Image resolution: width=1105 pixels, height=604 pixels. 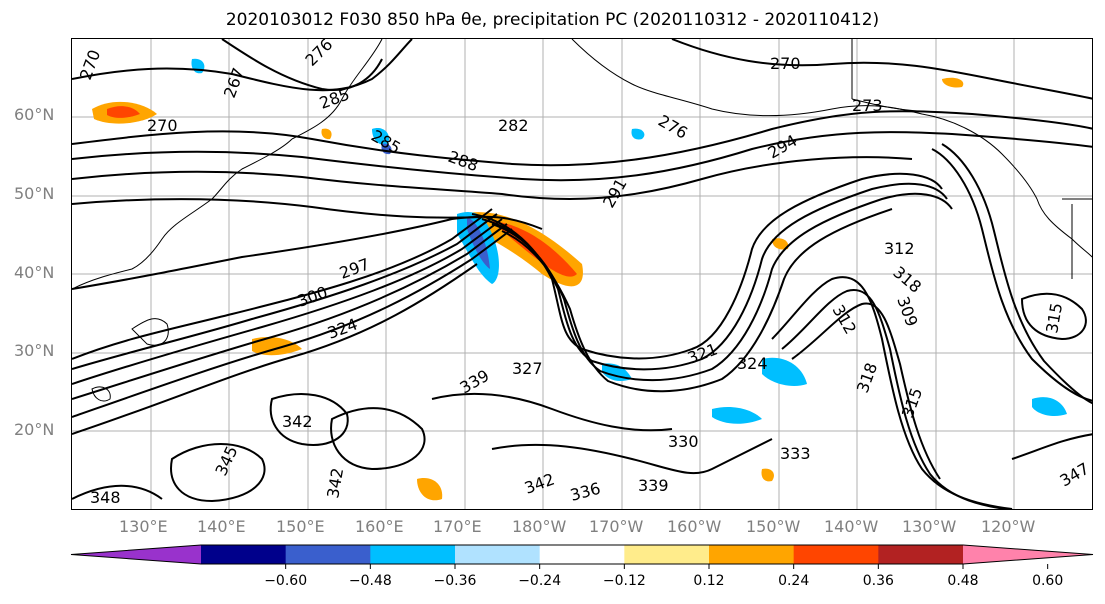 What do you see at coordinates (867, 105) in the screenshot?
I see `contour-label: 273` at bounding box center [867, 105].